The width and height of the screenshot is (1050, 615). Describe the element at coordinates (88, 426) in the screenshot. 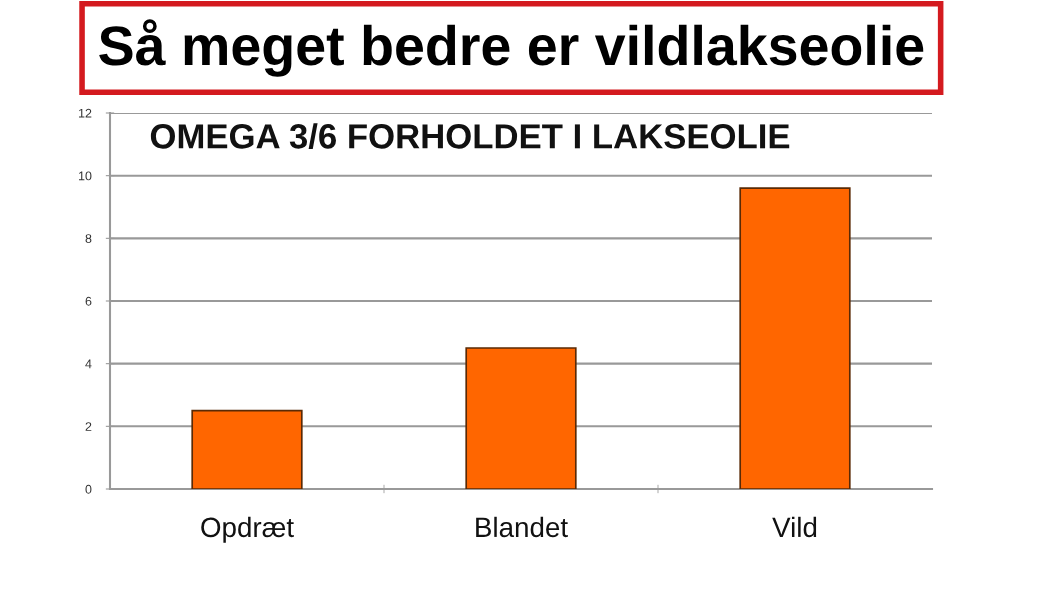

I see `y-tick-label: 2` at that location.